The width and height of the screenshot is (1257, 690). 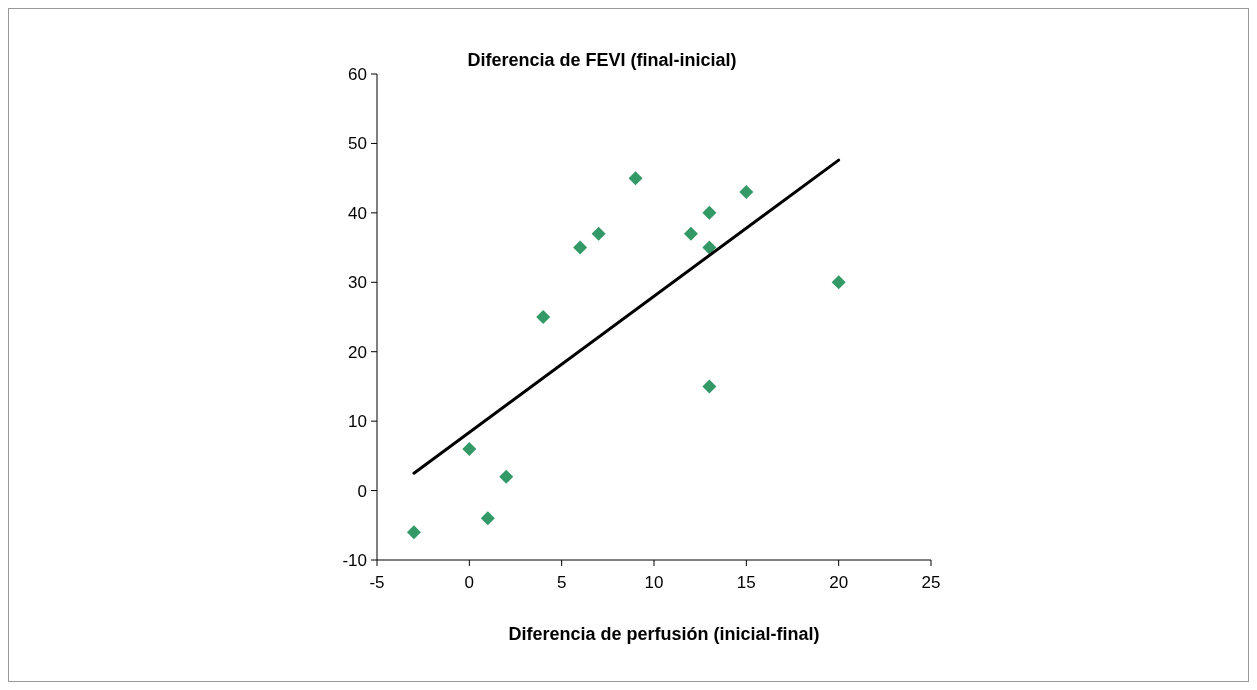 What do you see at coordinates (362, 491) in the screenshot?
I see `y-tick-label: 0` at bounding box center [362, 491].